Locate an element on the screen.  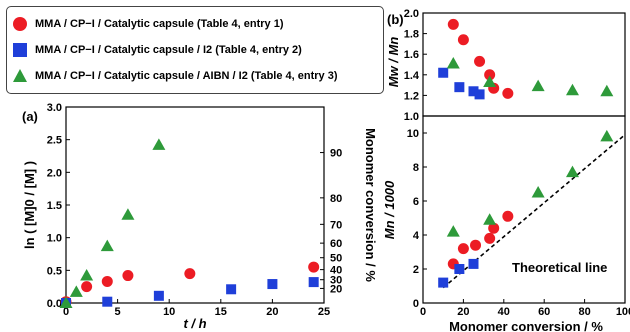
panel-b-top: (b) 1.0 1.2 1.4 1.6 1.8 2.0 Mw / Mn is located at coordinates (506, 65).